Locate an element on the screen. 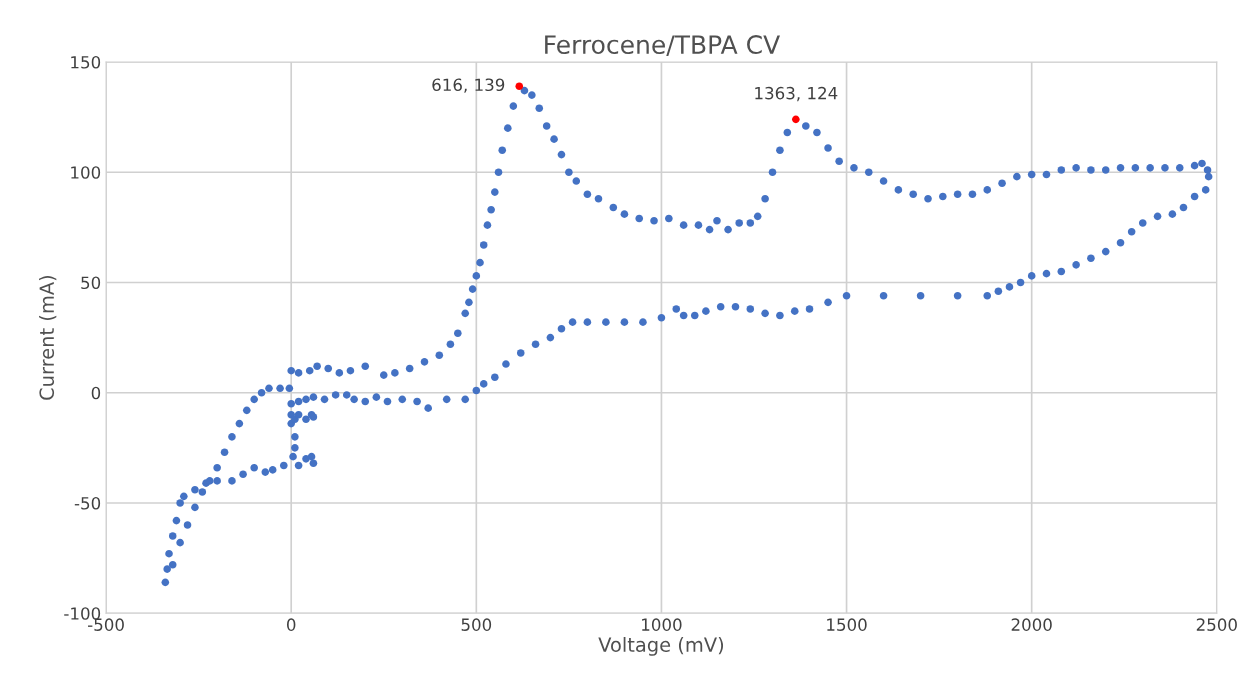 This screenshot has height=689, width=1248. y-axis-title: Current (mA) is located at coordinates (48, 337).